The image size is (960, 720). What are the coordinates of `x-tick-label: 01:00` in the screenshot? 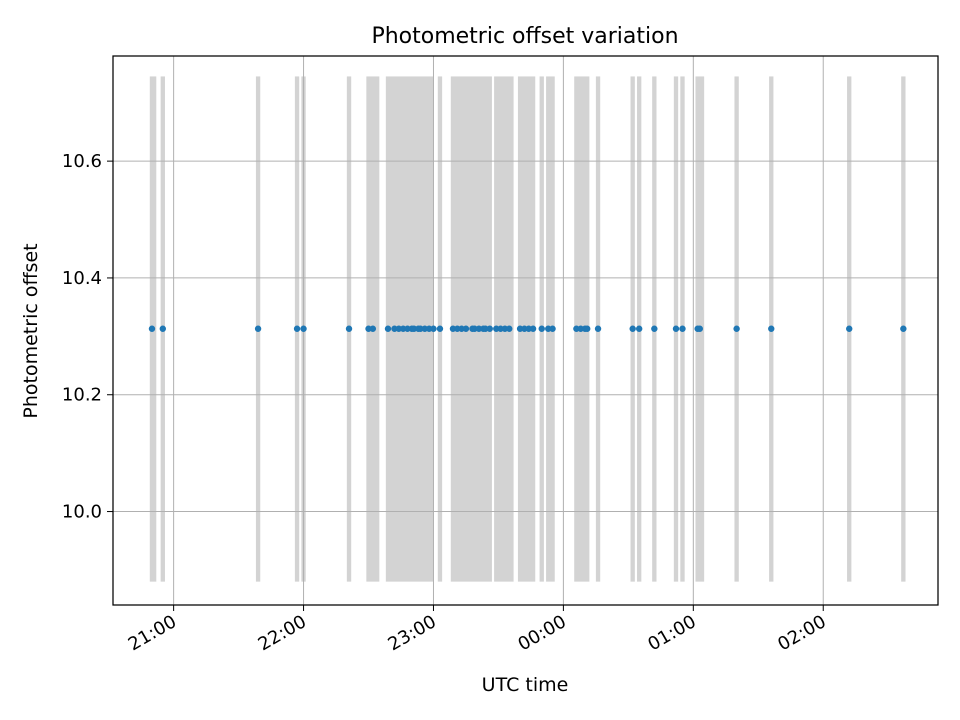 It's located at (671, 633).